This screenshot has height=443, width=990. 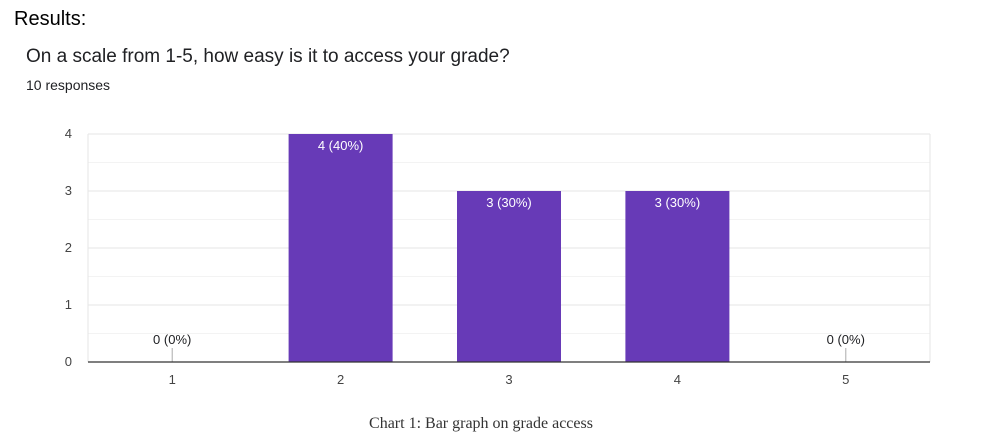 What do you see at coordinates (340, 379) in the screenshot?
I see `x-tick-label: 2` at bounding box center [340, 379].